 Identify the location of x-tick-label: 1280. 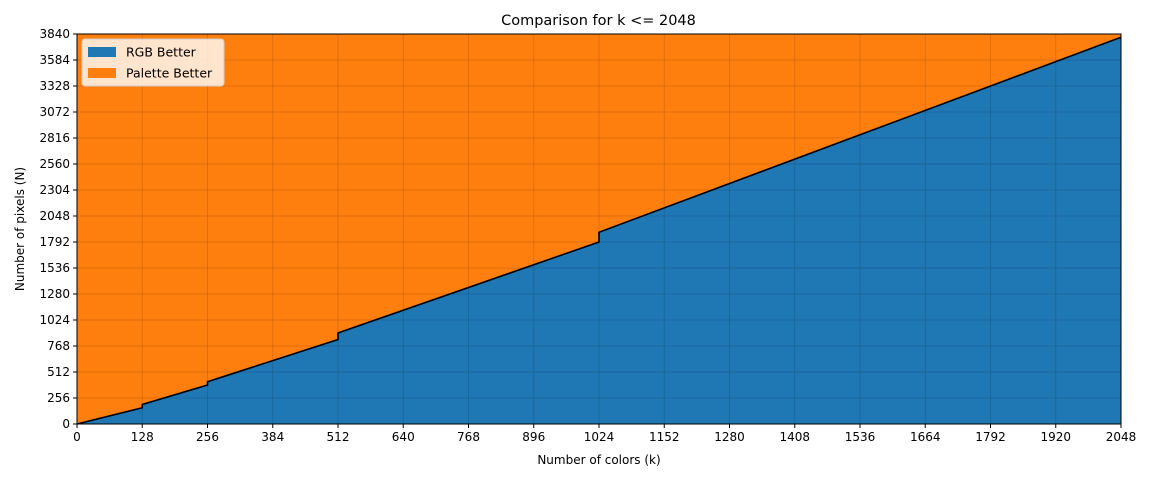
(729, 437).